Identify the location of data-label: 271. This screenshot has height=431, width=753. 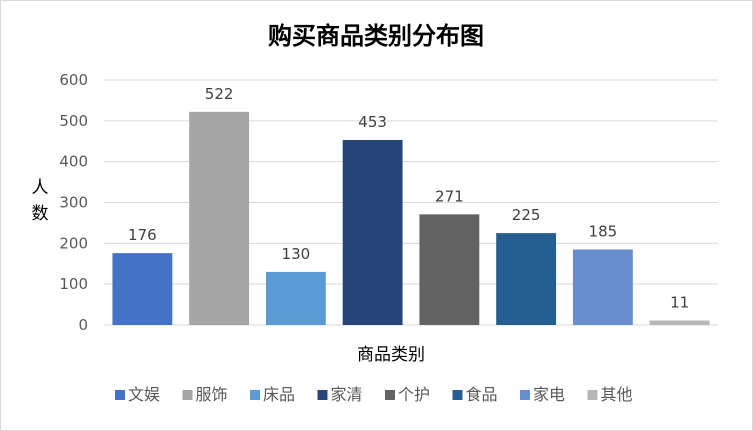
(449, 196).